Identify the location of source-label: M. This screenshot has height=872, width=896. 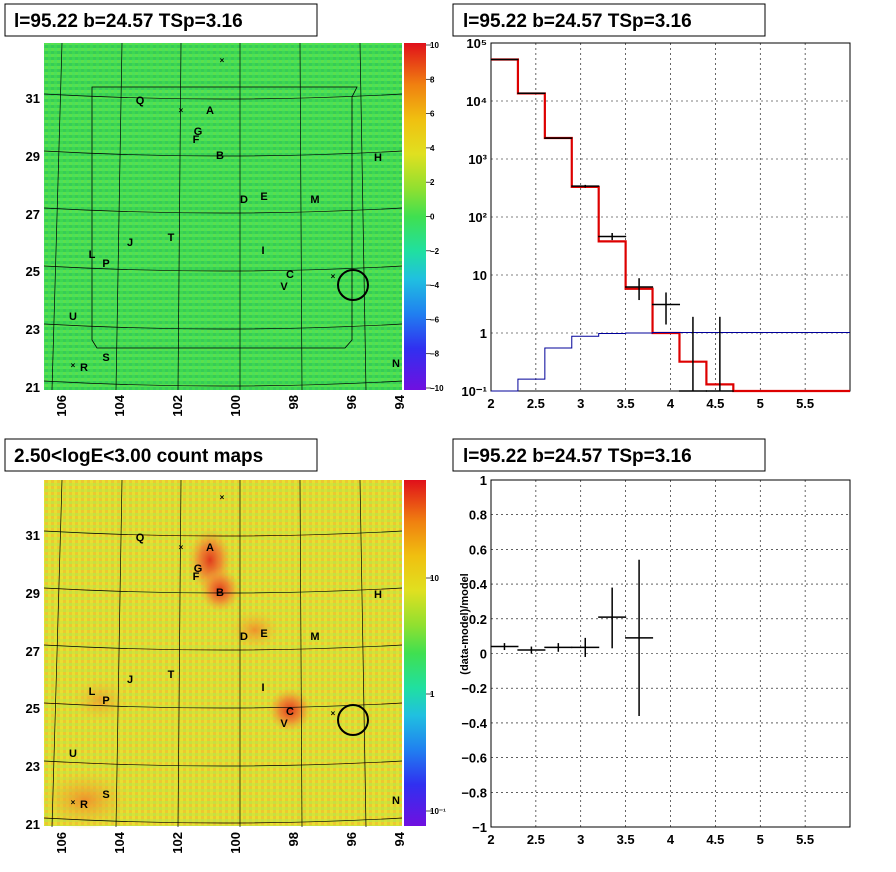
(314, 637).